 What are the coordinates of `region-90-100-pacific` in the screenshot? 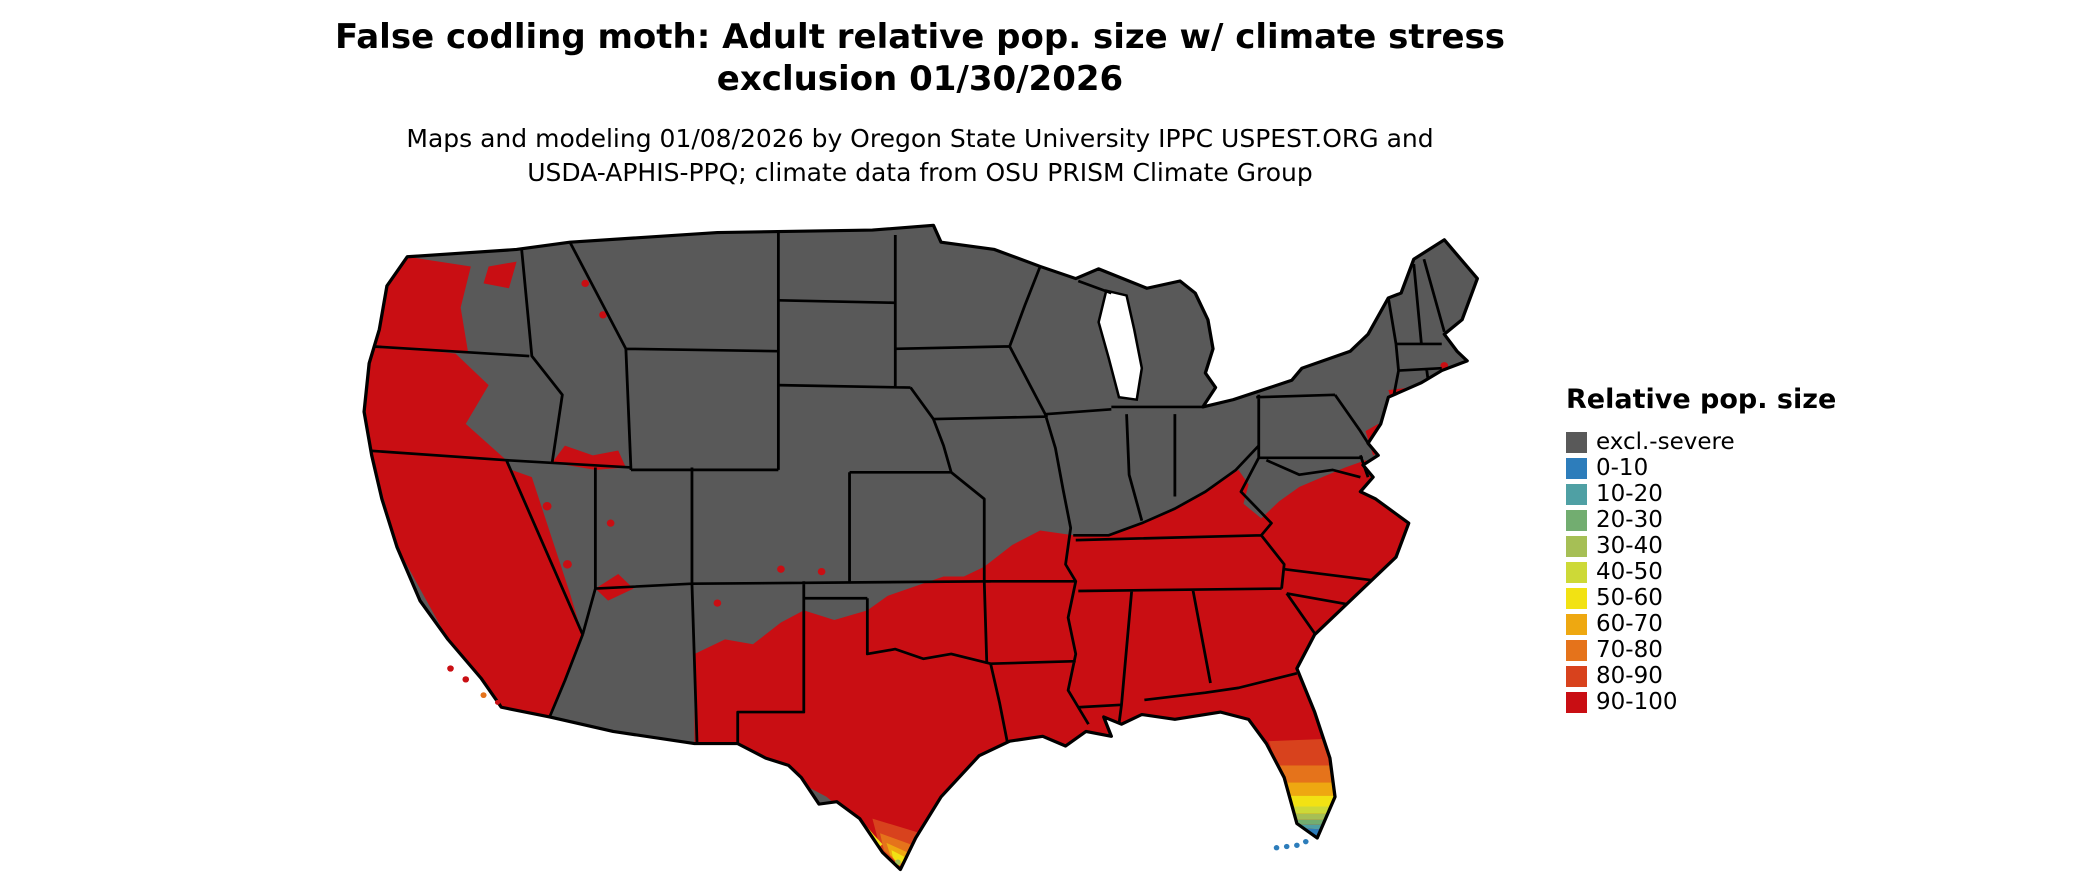 It's located at (473, 530).